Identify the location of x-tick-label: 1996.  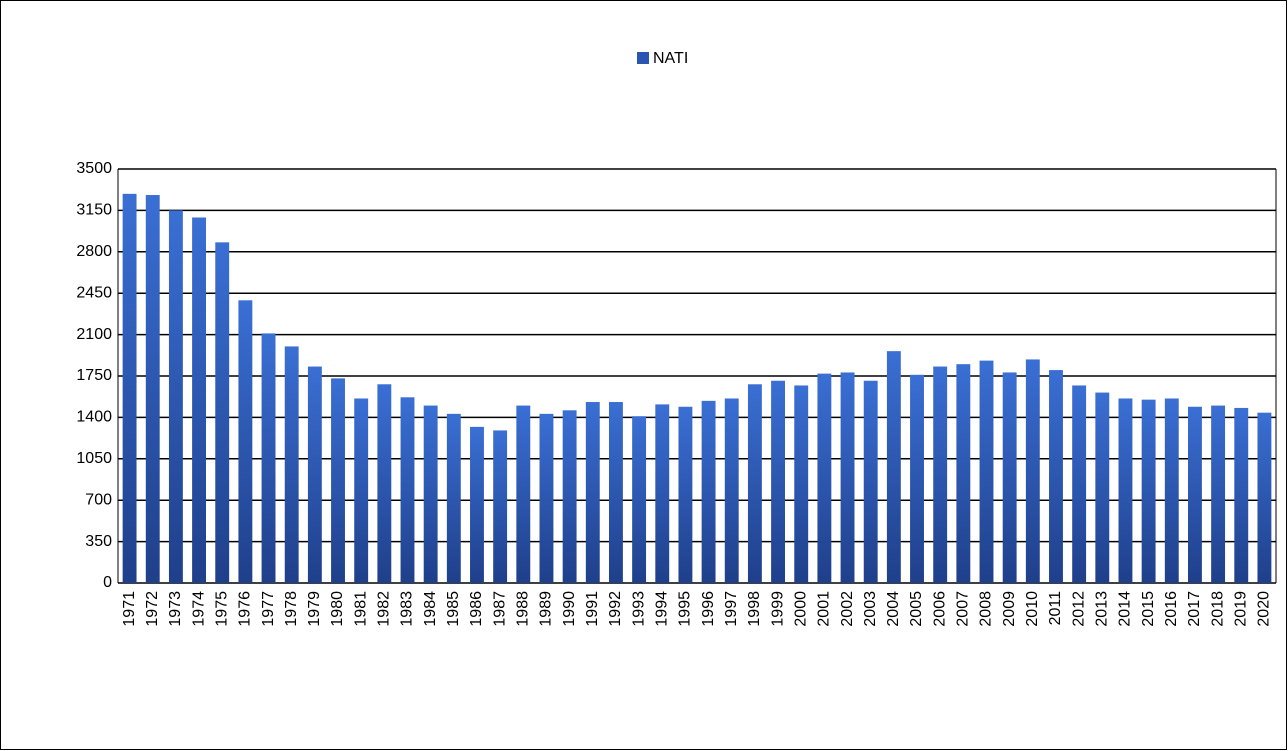
(708, 609).